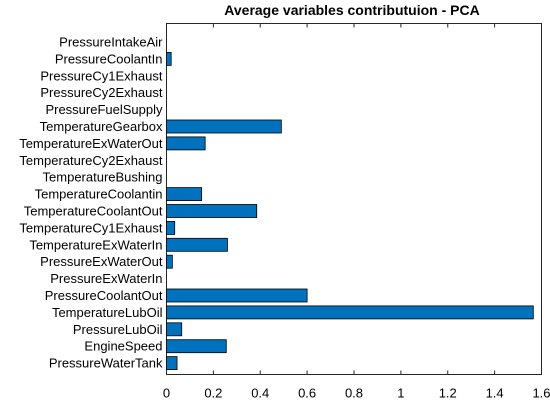 This screenshot has width=550, height=405. Describe the element at coordinates (93, 211) in the screenshot. I see `y-tick-label: TemperatureCoolantOut` at that location.